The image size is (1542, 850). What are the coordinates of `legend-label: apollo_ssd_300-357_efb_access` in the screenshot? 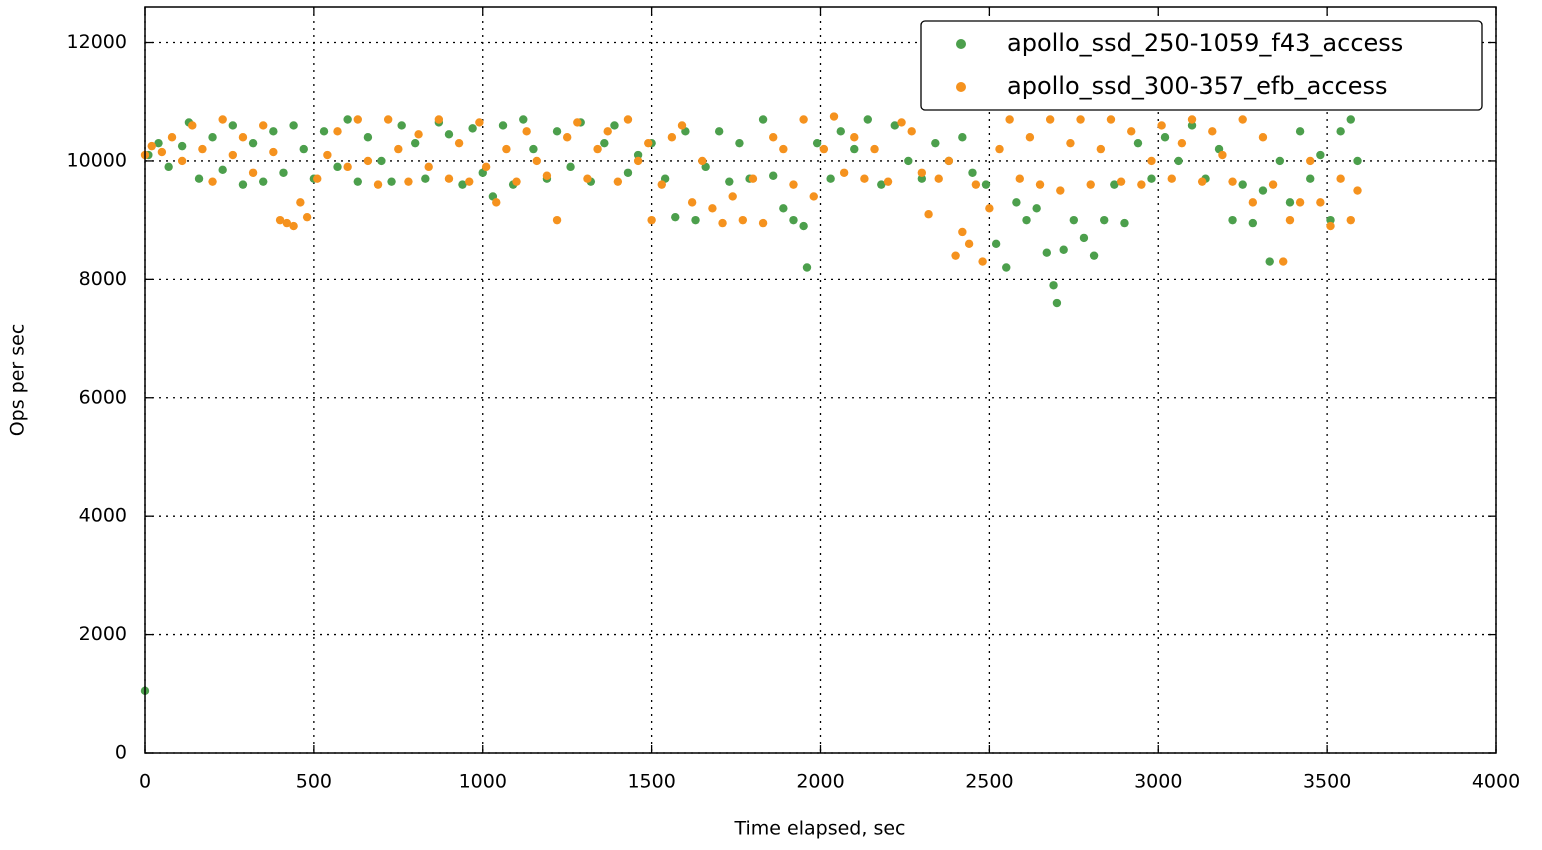 It's located at (1197, 86).